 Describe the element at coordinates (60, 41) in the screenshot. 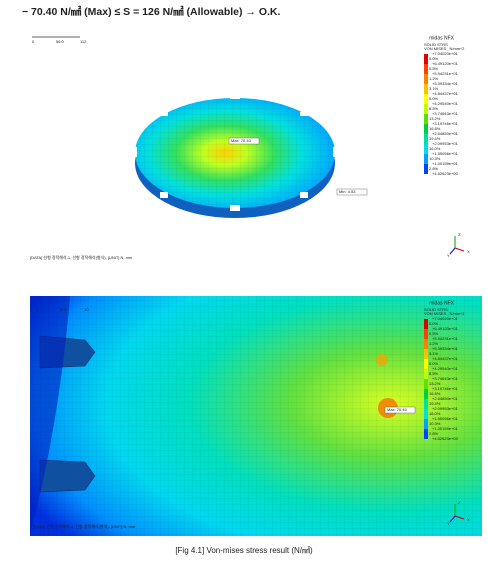

I see `scale-label: 56.0` at that location.